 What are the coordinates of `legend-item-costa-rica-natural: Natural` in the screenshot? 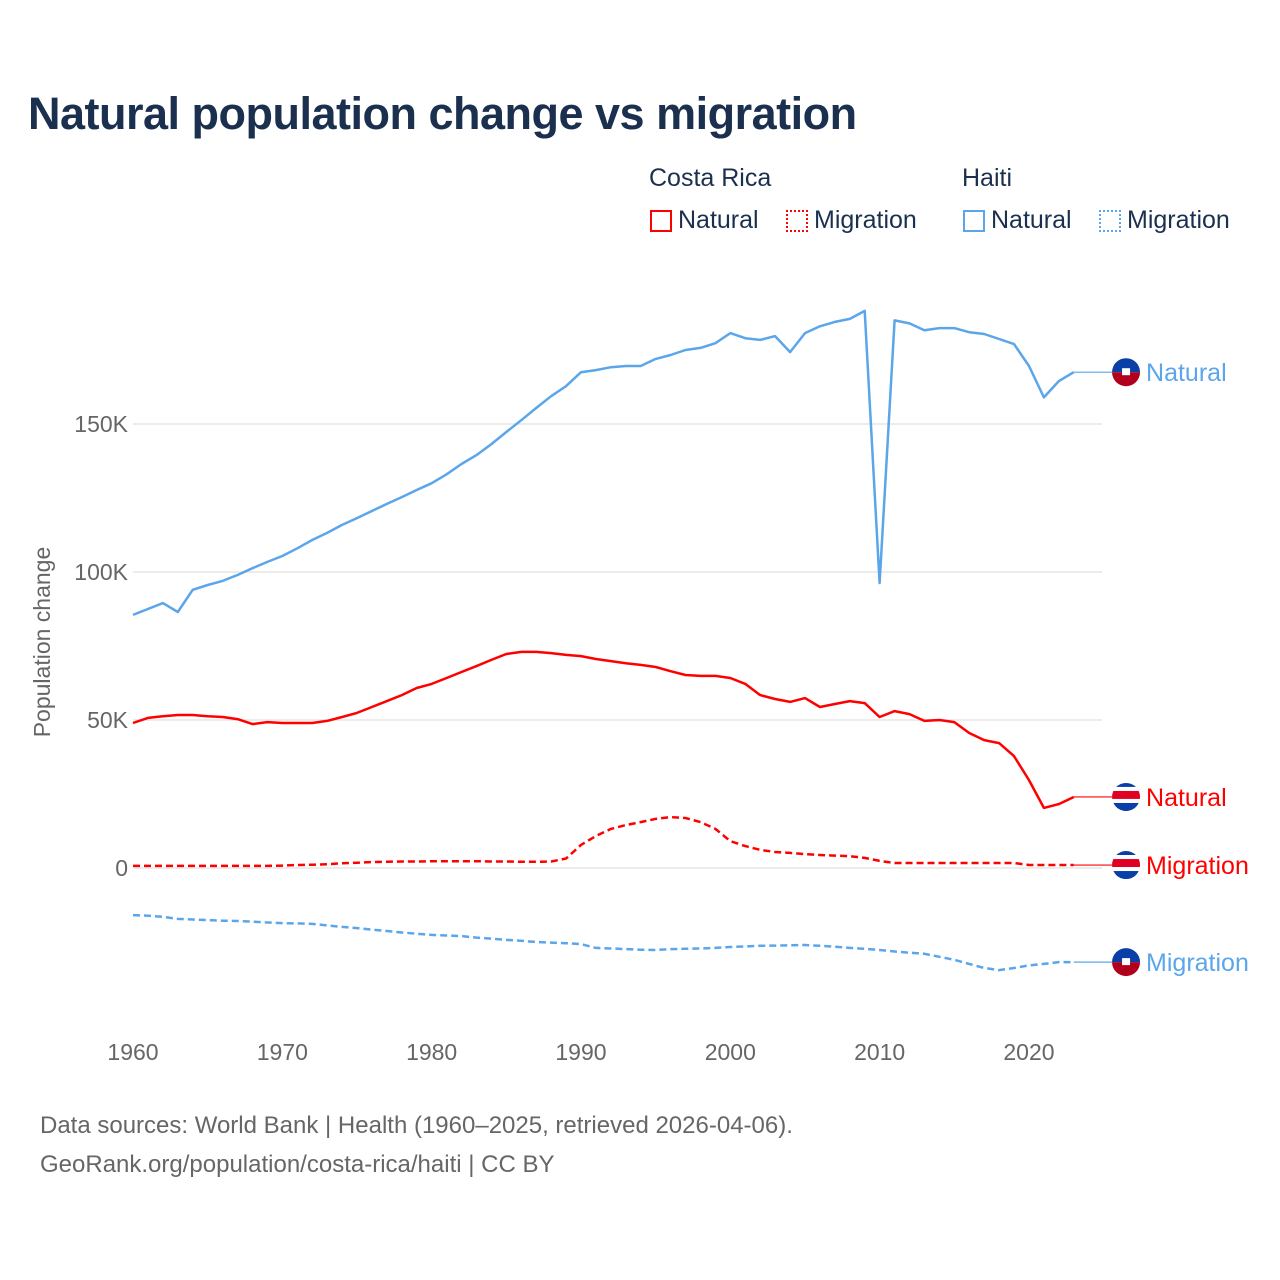 It's located at (704, 220).